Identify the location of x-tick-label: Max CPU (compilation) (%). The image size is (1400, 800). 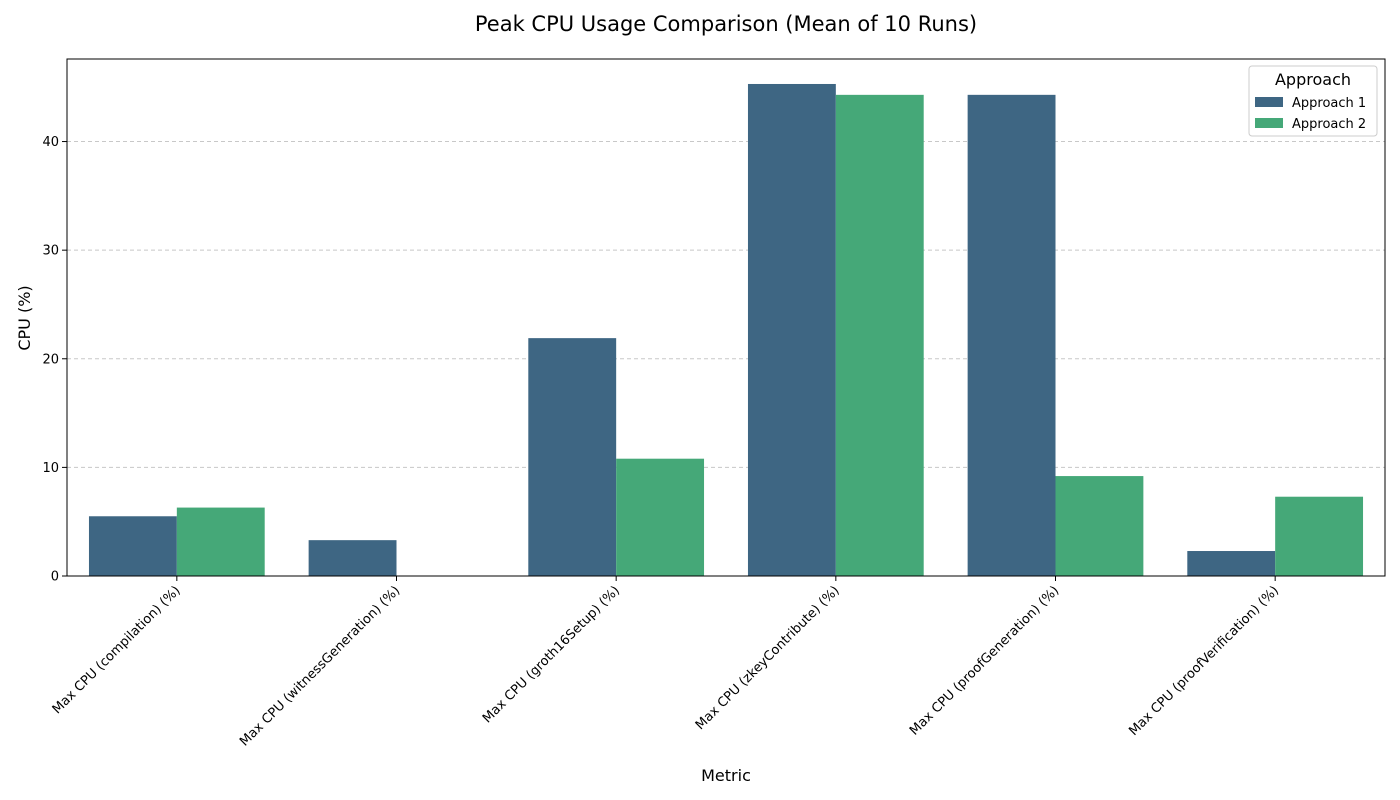
(117, 650).